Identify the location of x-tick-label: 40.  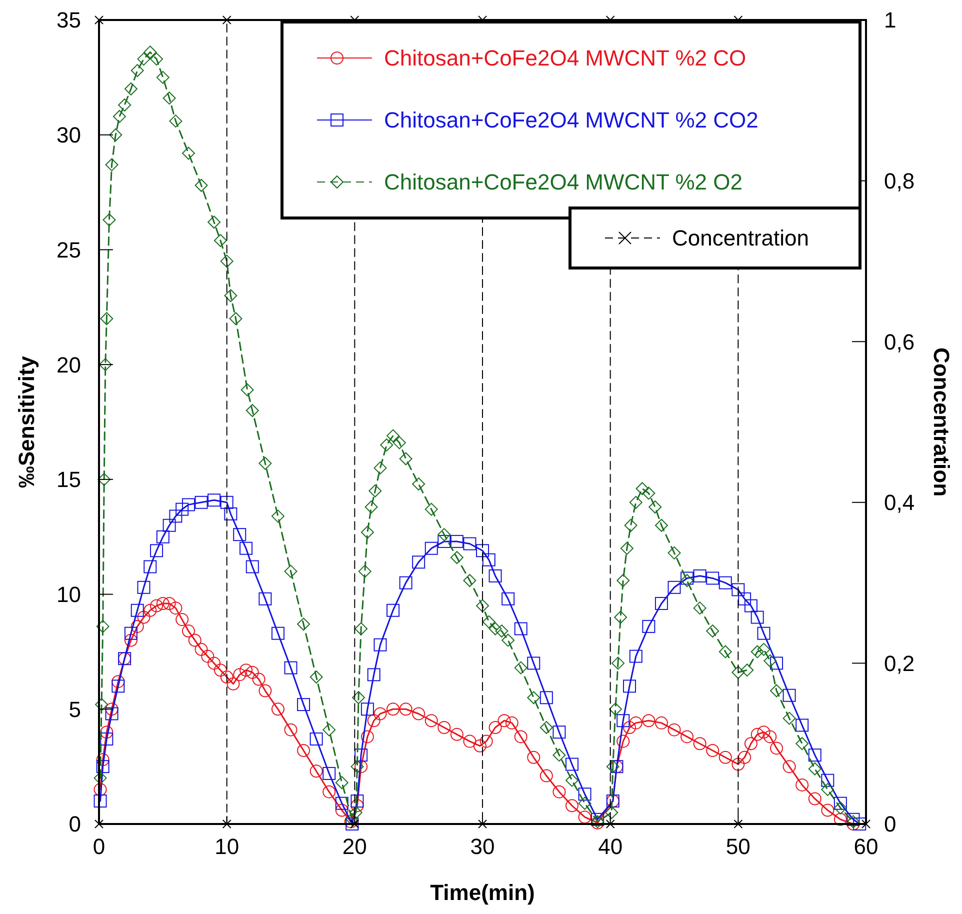
(610, 846).